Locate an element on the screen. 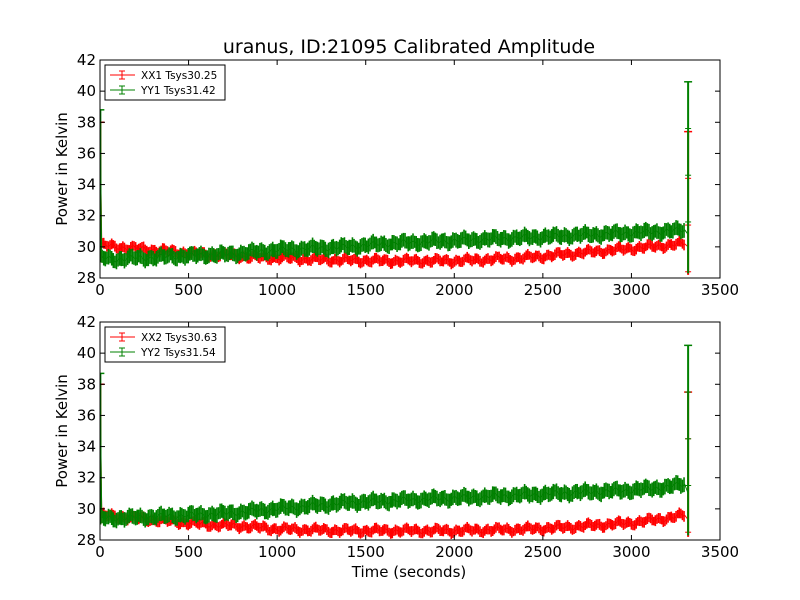  legend: XX1 Tsys30.25 YY1 Tsys31.42 is located at coordinates (165, 82).